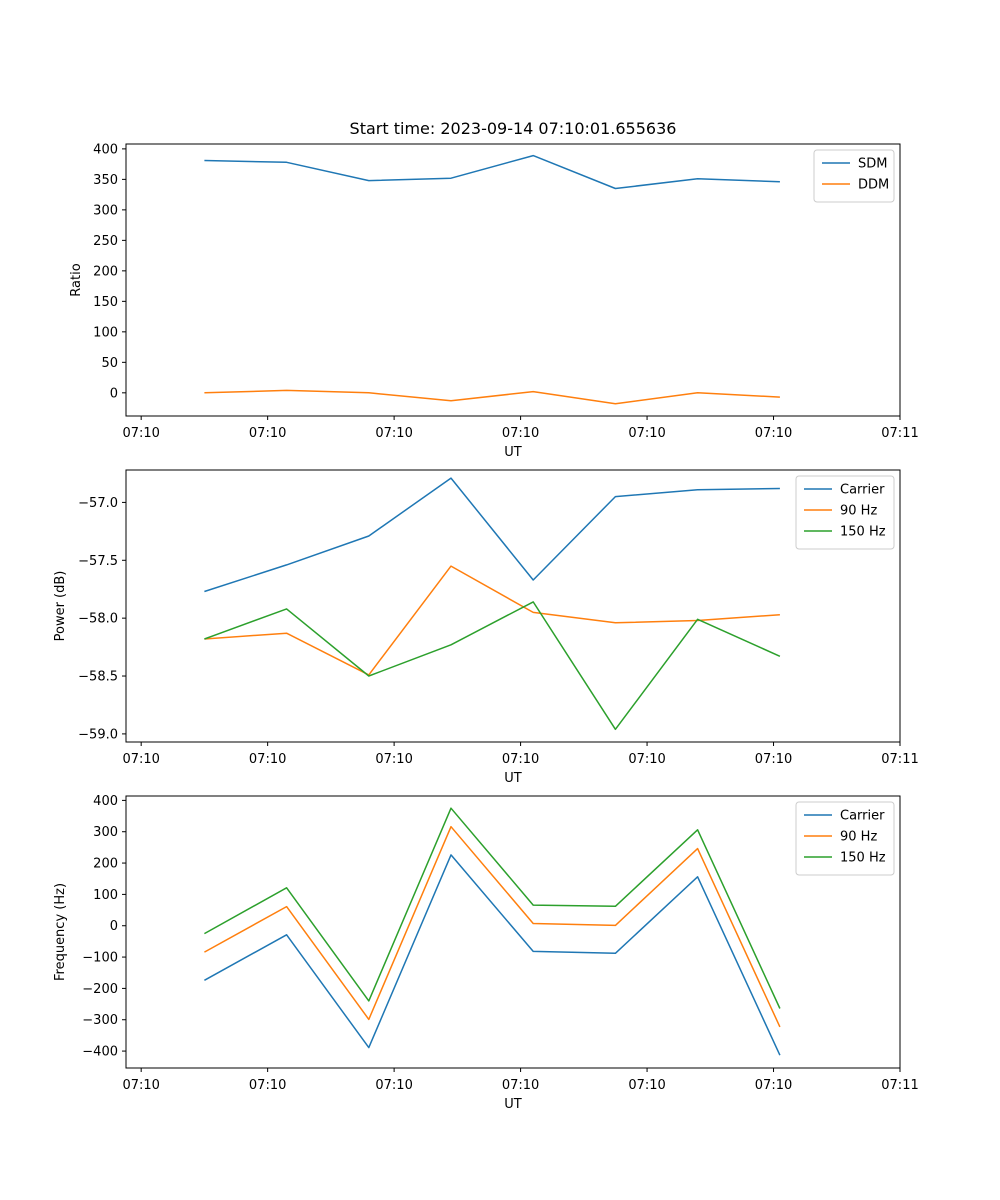  Describe the element at coordinates (854, 176) in the screenshot. I see `legend: SDM DDM` at that location.